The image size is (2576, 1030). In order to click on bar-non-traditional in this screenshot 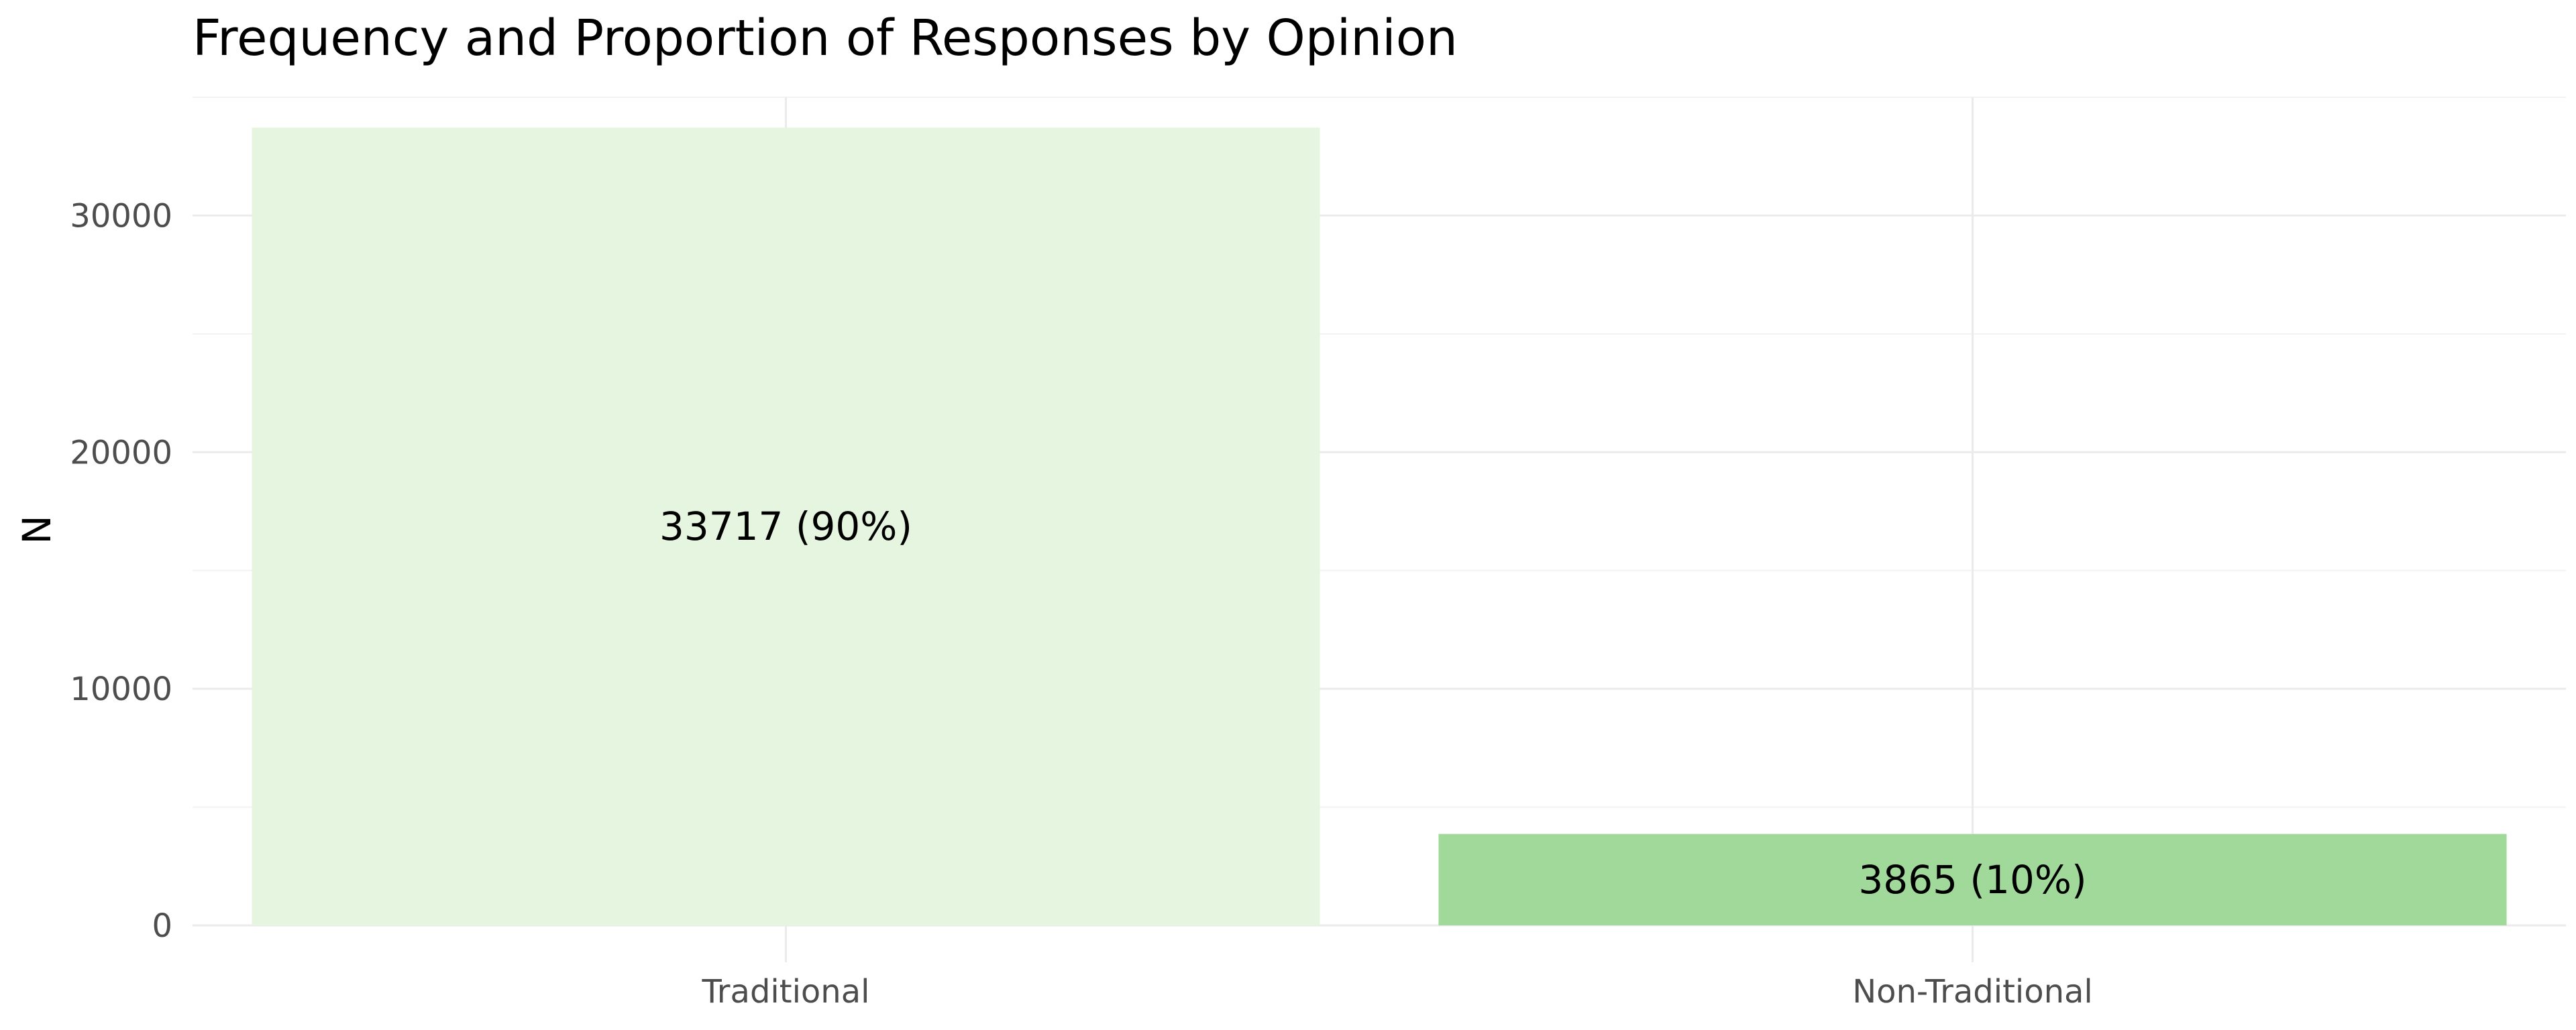, I will do `click(1972, 879)`.